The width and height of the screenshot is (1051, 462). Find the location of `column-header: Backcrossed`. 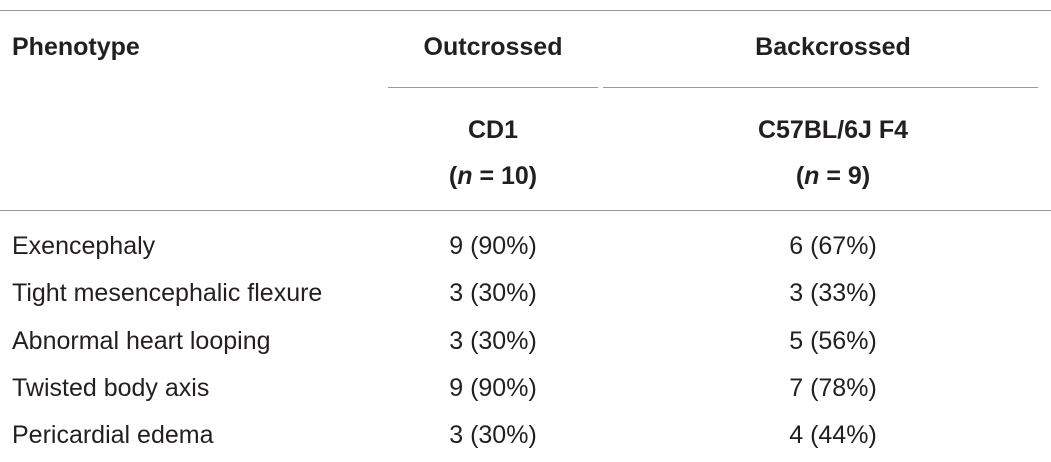

column-header: Backcrossed is located at coordinates (833, 47).